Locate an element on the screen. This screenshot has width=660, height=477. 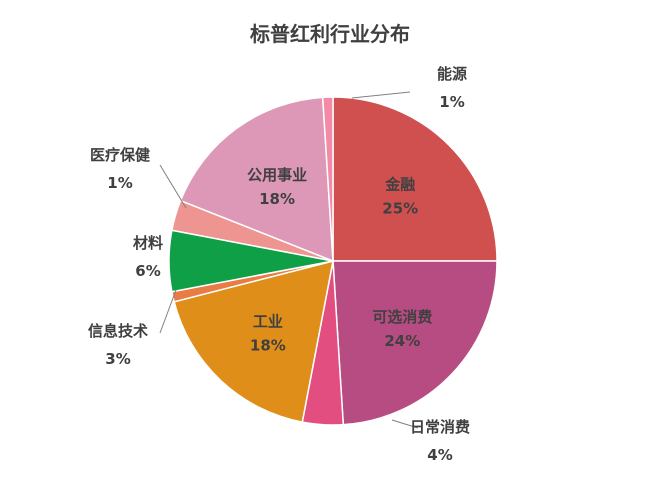
slice-label-pct: 25% is located at coordinates (400, 209).